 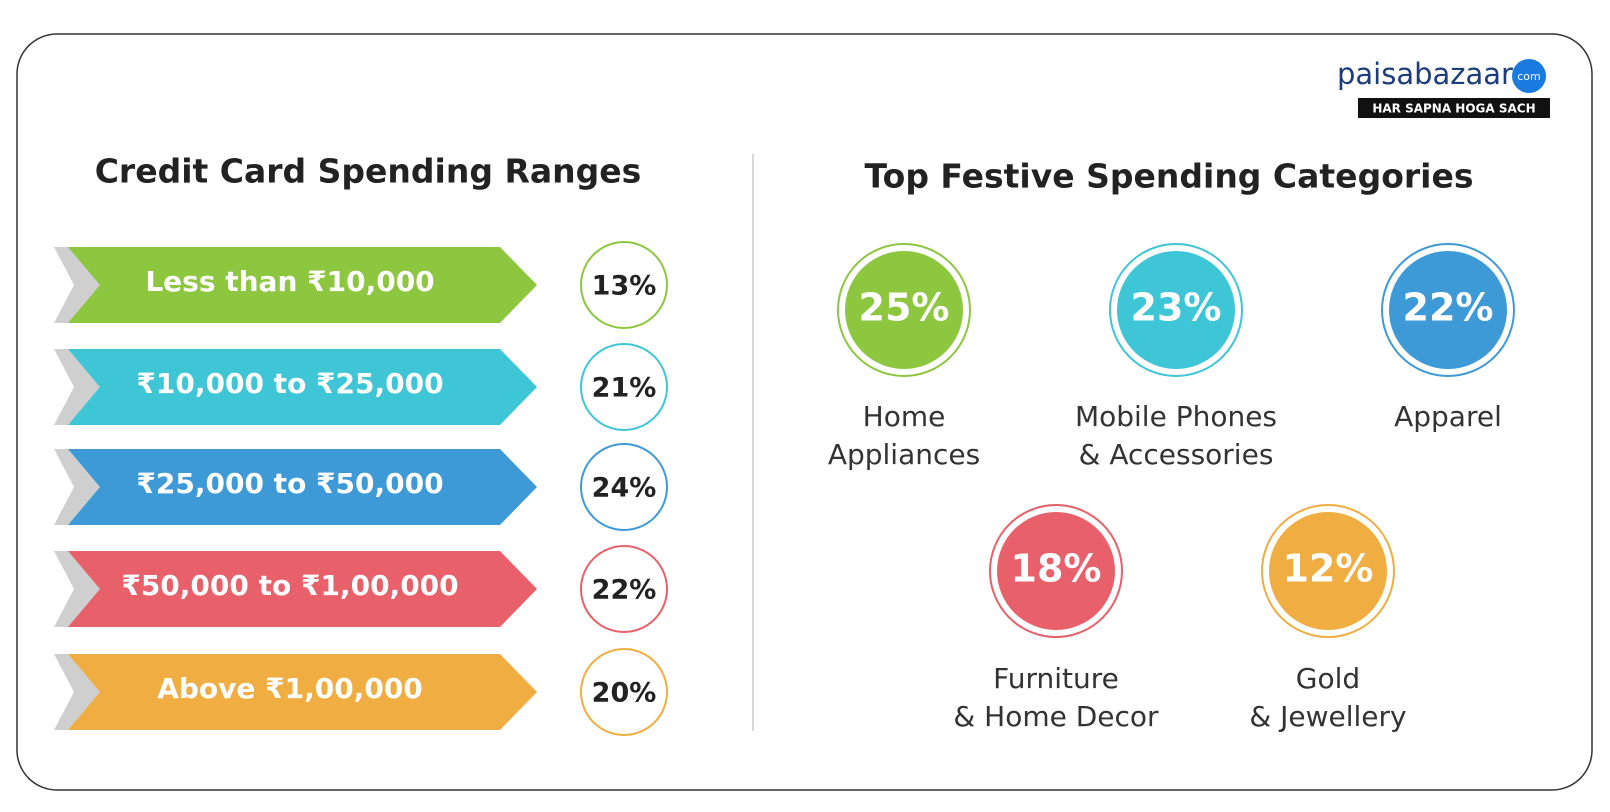 I want to click on category-share: 18%, so click(x=1056, y=569).